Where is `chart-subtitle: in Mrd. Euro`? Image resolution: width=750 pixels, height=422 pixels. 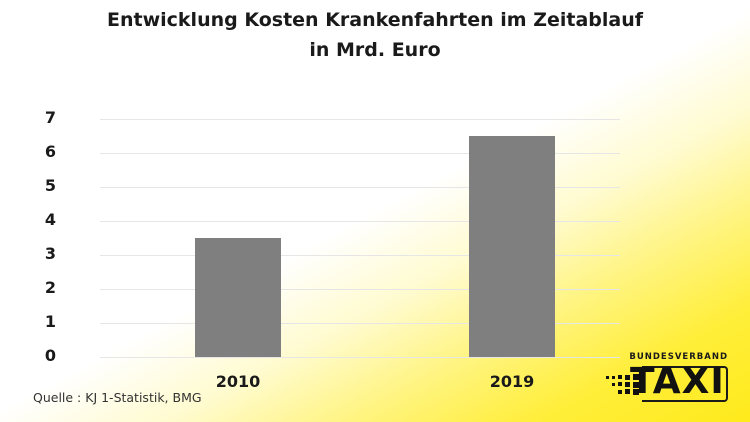 chart-subtitle: in Mrd. Euro is located at coordinates (375, 50).